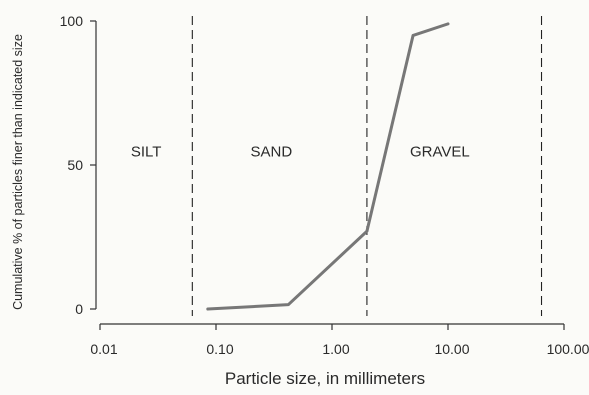 This screenshot has height=395, width=589. Describe the element at coordinates (146, 151) in the screenshot. I see `region-label: SILT` at that location.